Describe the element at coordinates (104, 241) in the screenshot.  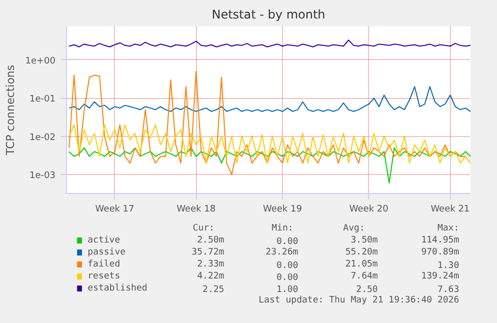
I see `legend-label: active` at that location.